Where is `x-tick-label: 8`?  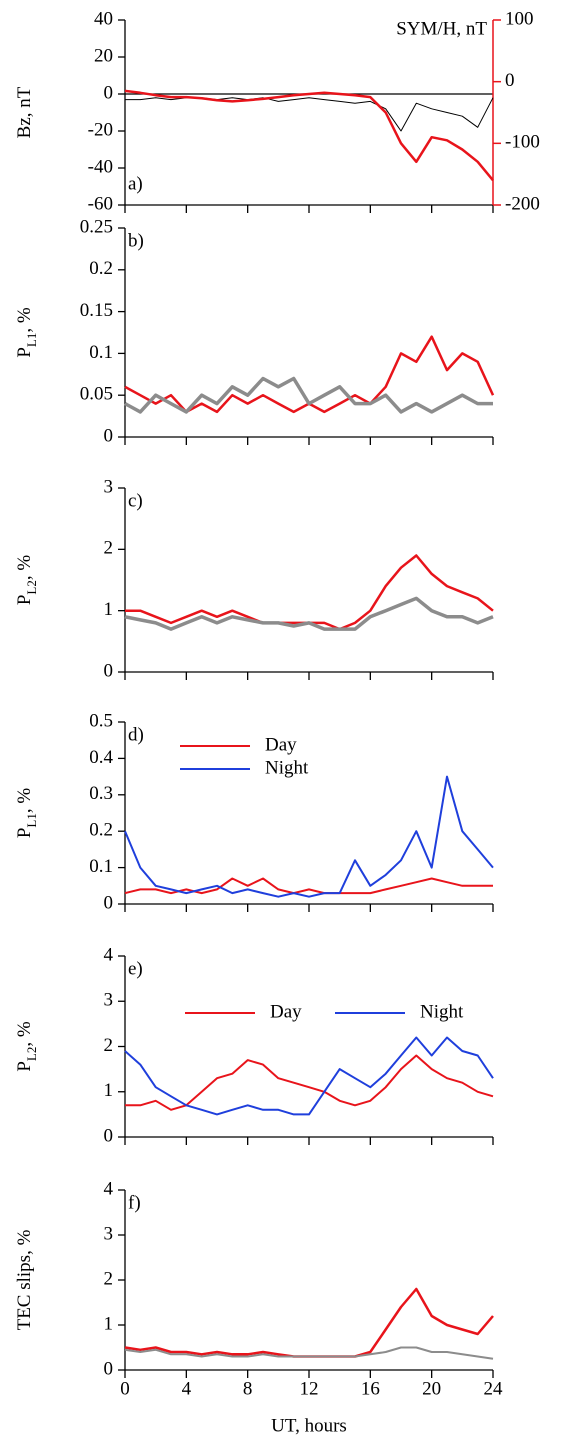
x-tick-label: 8 is located at coordinates (248, 1388).